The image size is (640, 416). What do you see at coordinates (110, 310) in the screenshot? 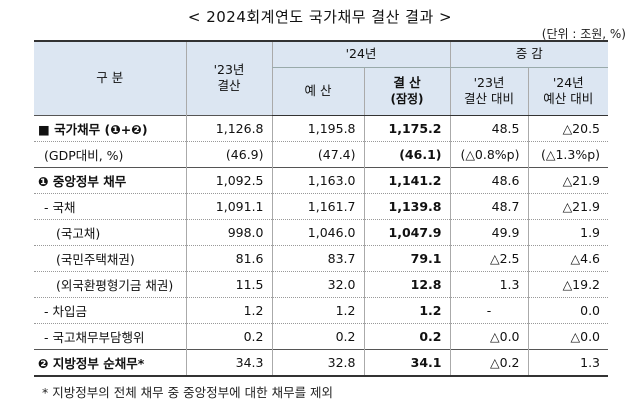
I see `row-label: - 차입금` at bounding box center [110, 310].